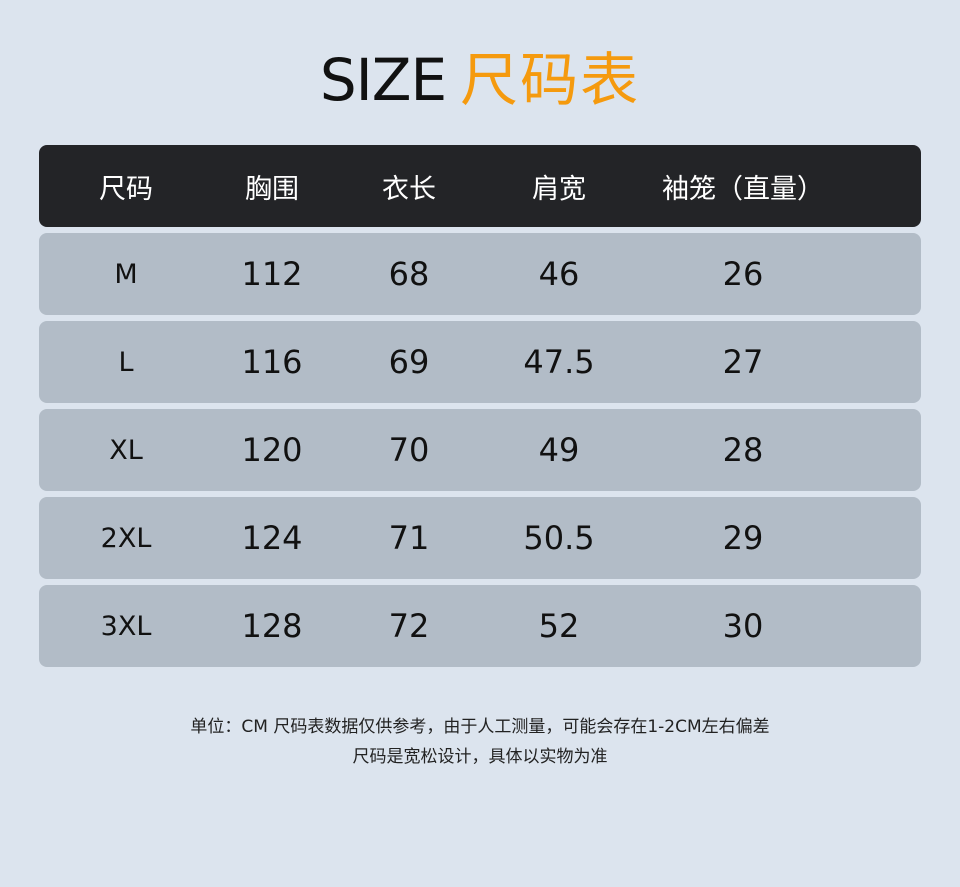 This screenshot has height=887, width=960. Describe the element at coordinates (743, 274) in the screenshot. I see `table-cell: 26` at that location.